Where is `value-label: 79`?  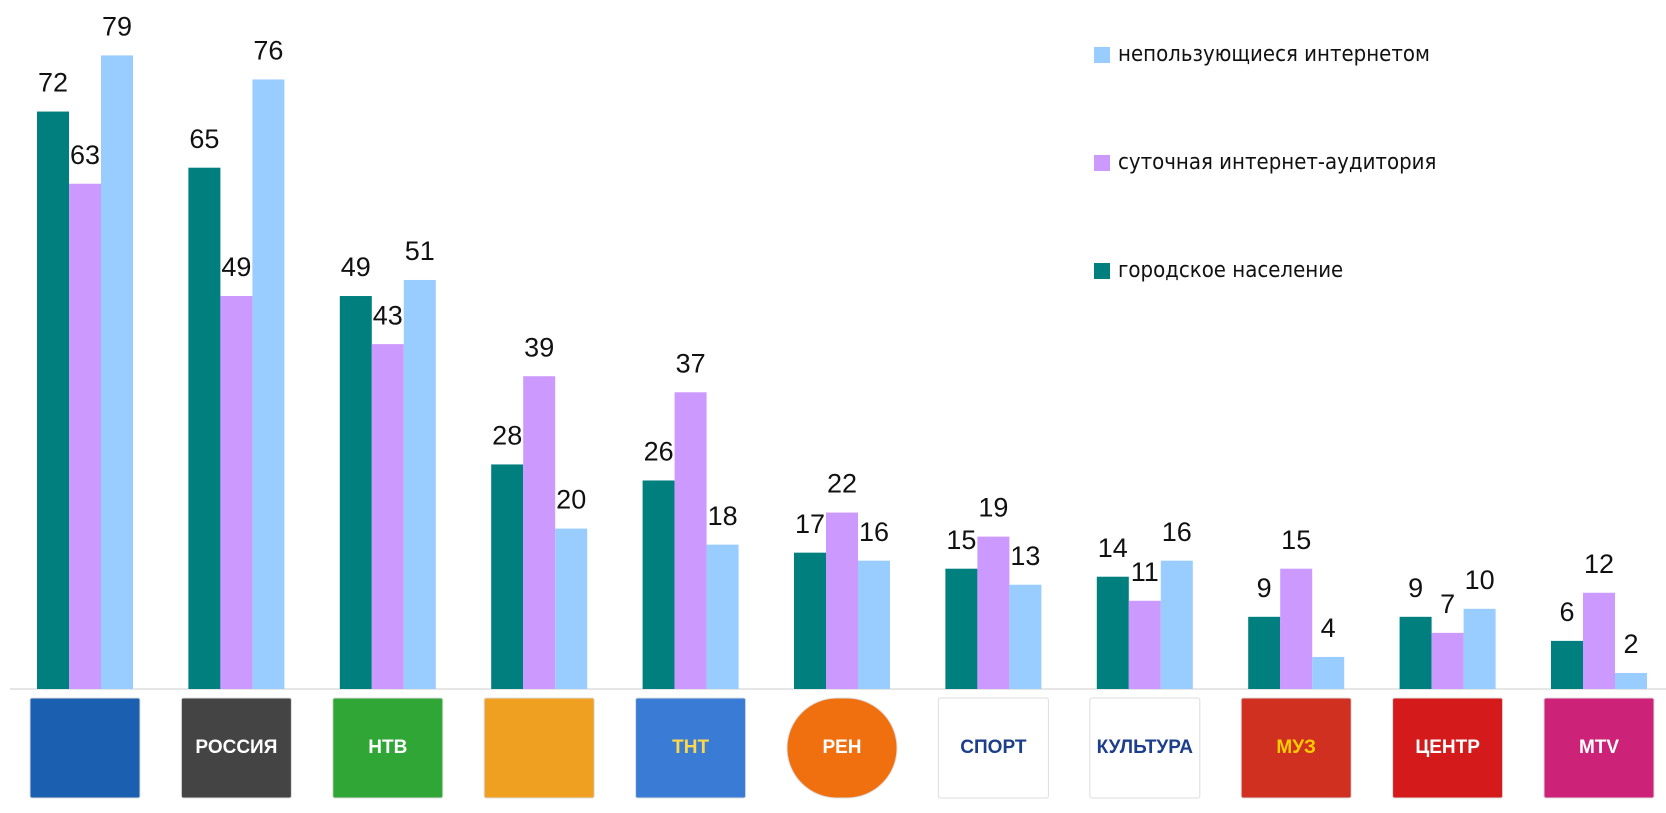
value-label: 79 is located at coordinates (117, 27).